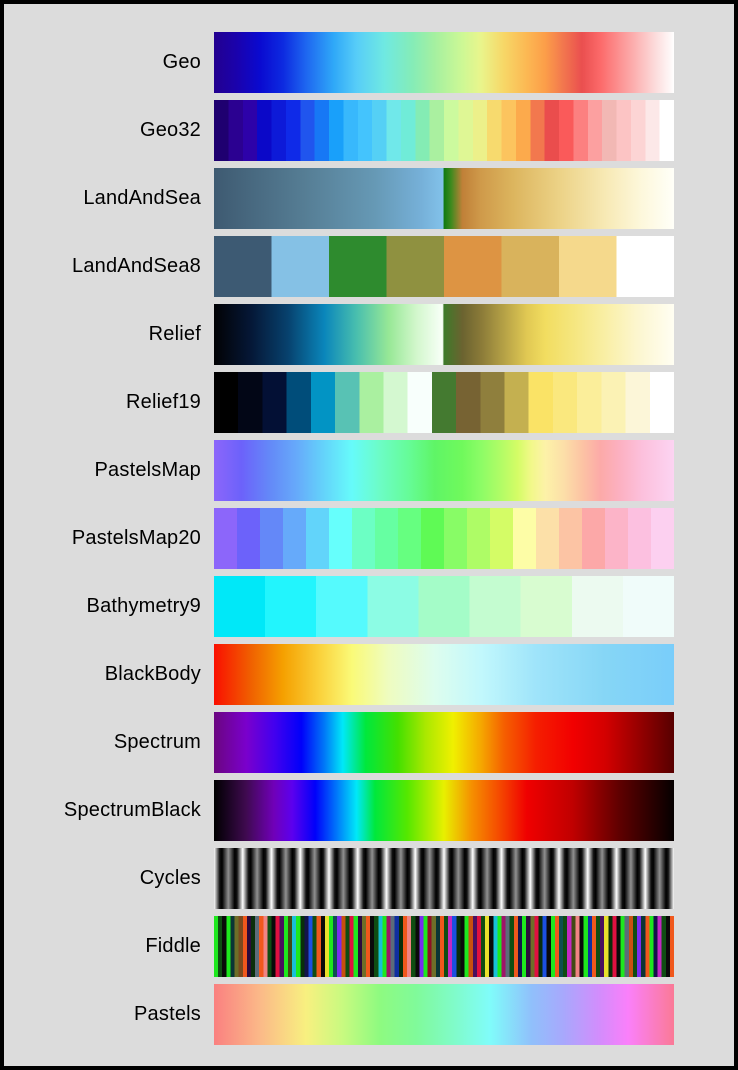 This screenshot has width=738, height=1070. What do you see at coordinates (444, 742) in the screenshot?
I see `colormap-bar-spectrum` at bounding box center [444, 742].